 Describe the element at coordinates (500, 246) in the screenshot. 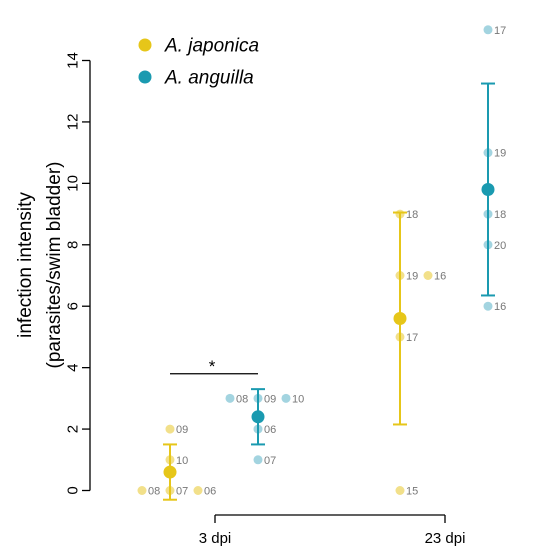

I see `point-label-anguilla-1-3: 20` at that location.